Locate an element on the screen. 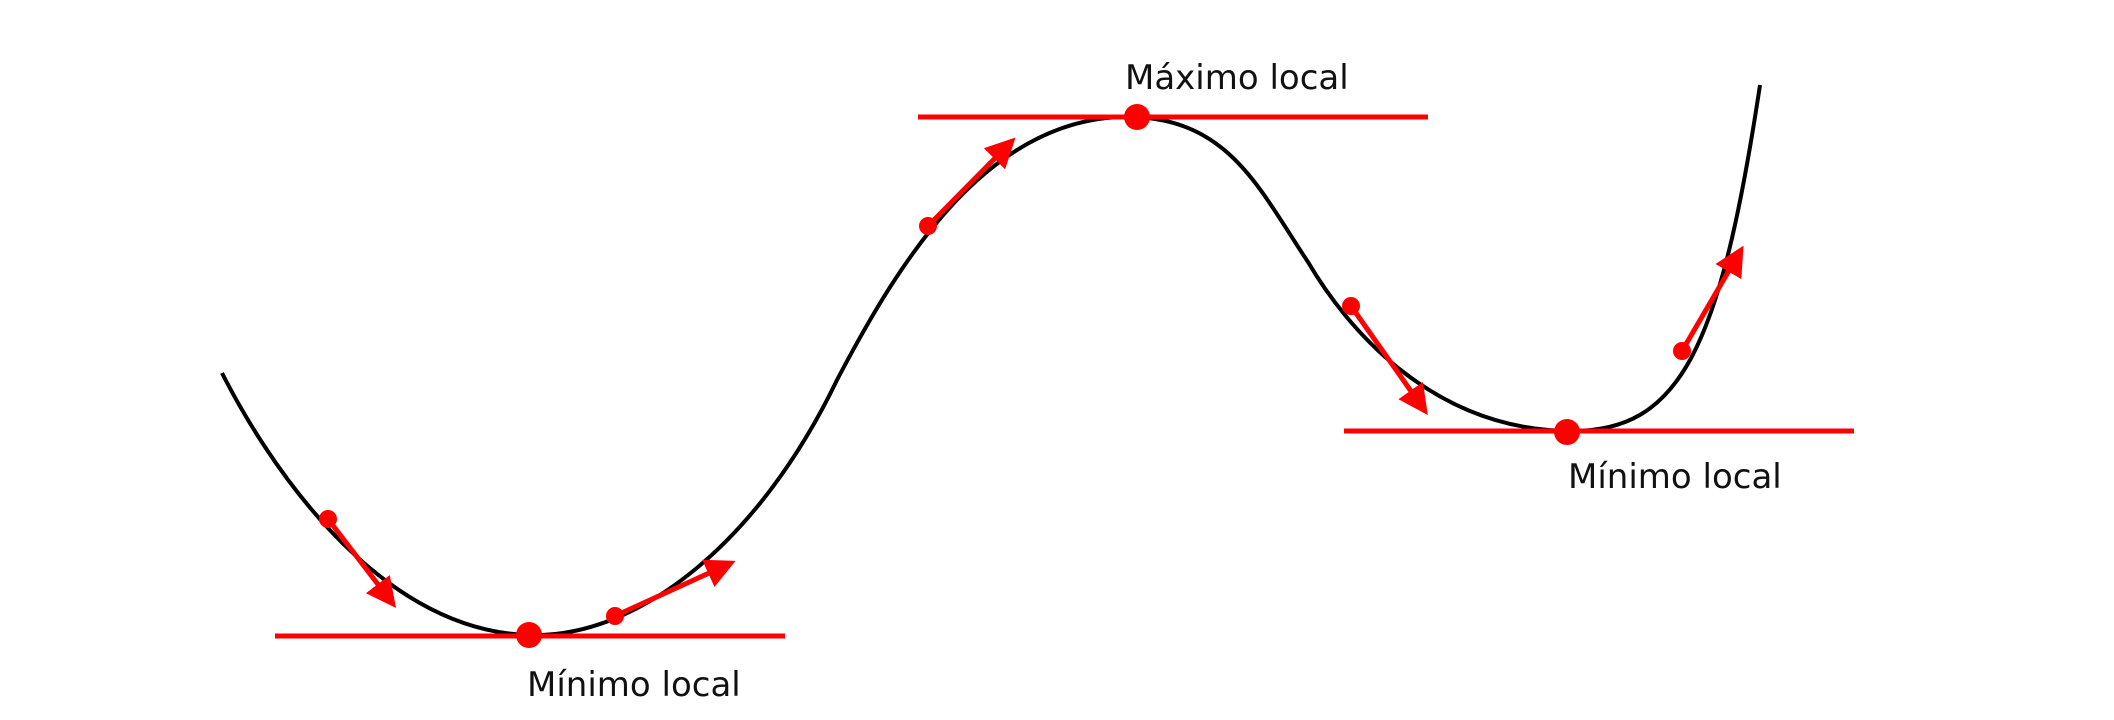 This screenshot has width=2114, height=720. extremum-point-min-right is located at coordinates (1567, 432).